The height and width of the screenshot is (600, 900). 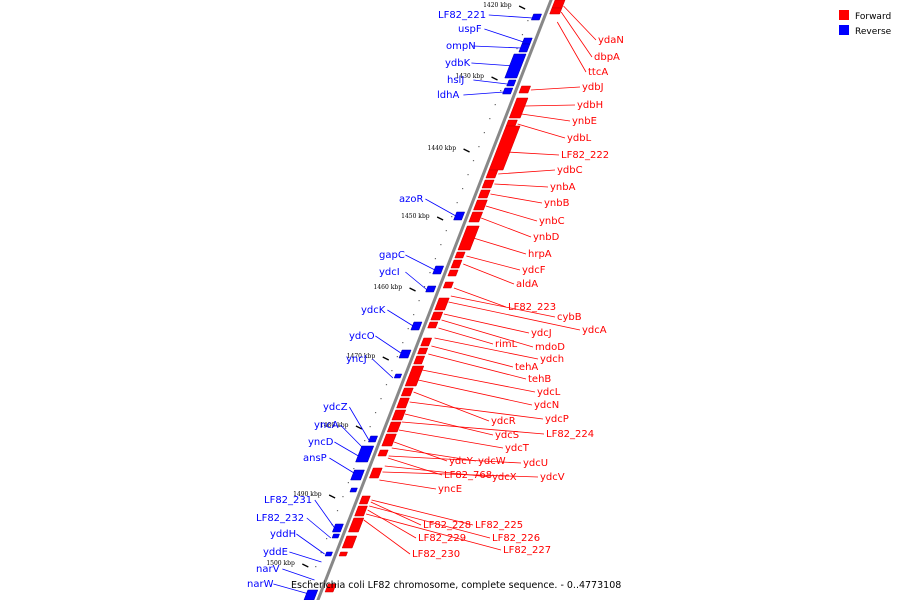 I want to click on tick-label: 1450 kbp, so click(x=415, y=216).